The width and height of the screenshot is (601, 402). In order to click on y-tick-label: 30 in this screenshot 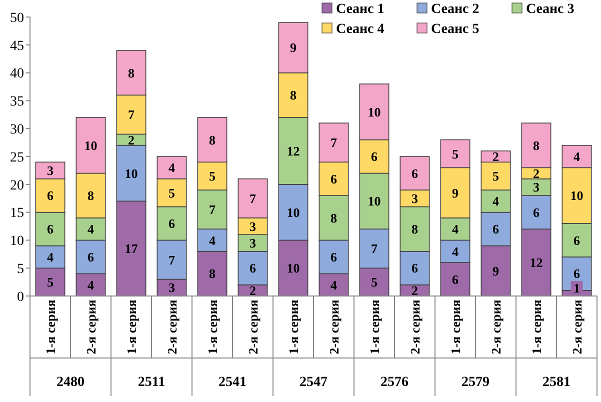, I will do `click(17, 130)`.